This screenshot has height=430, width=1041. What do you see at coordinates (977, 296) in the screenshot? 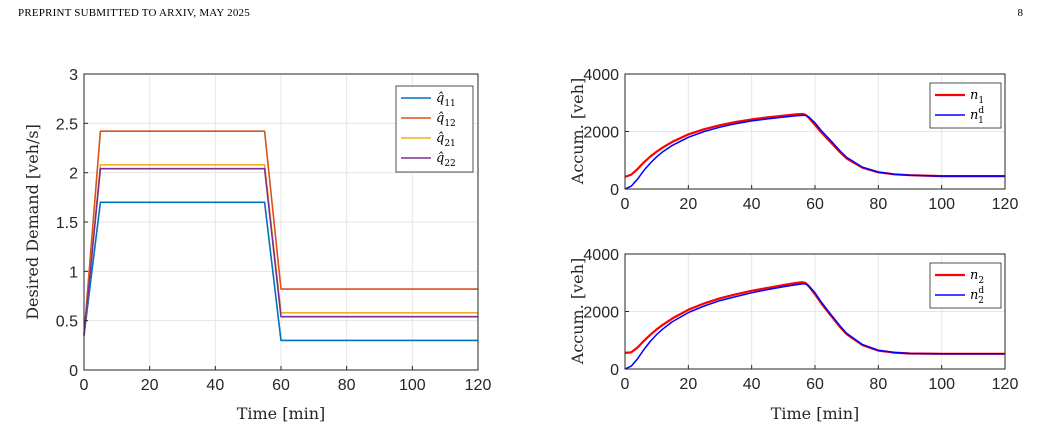
I see `legend-label-n2d: nd 2` at bounding box center [977, 296].